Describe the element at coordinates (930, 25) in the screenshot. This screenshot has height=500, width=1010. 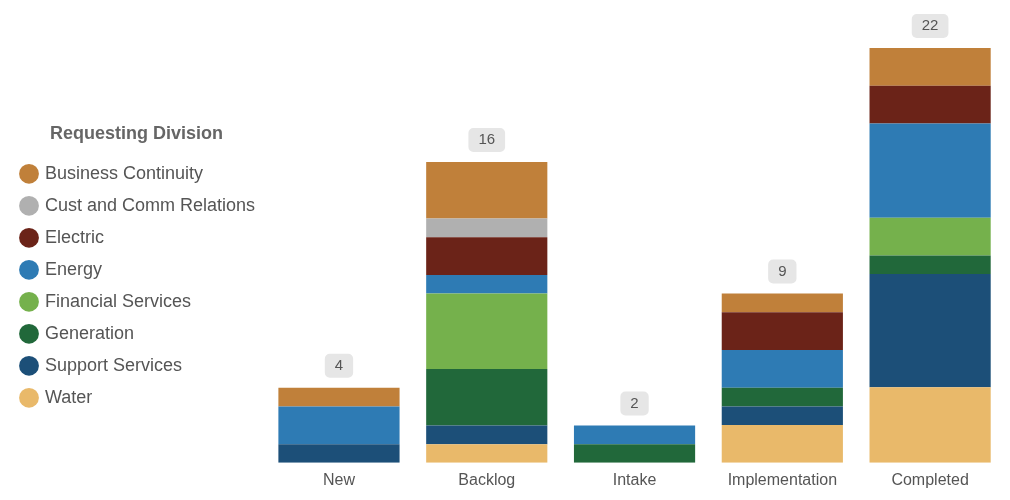
I see `annotation: 22` at that location.